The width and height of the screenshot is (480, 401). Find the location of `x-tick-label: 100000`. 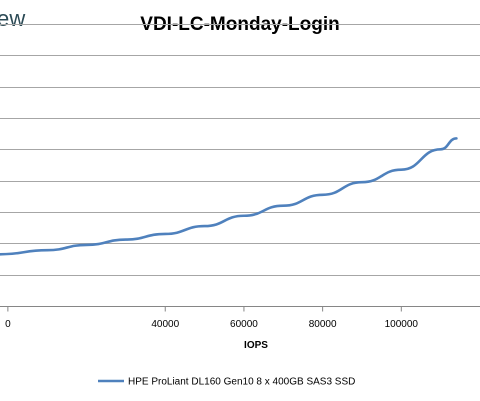

x-tick-label: 100000 is located at coordinates (402, 324).